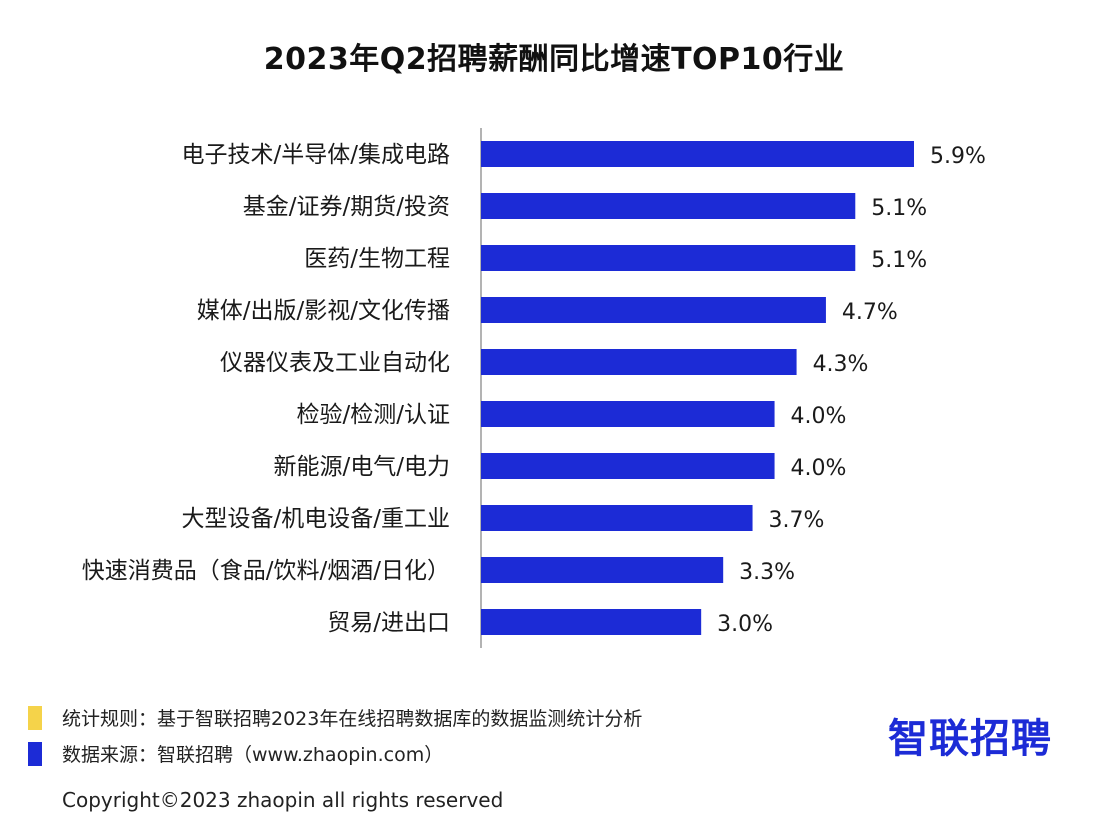 The image size is (1108, 838). What do you see at coordinates (35, 753) in the screenshot?
I see `blue-legend-swatch` at bounding box center [35, 753].